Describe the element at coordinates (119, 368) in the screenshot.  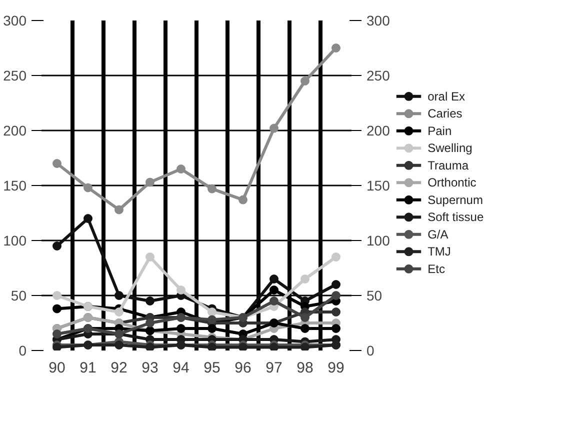
I see `x-tick-label: 92` at that location.